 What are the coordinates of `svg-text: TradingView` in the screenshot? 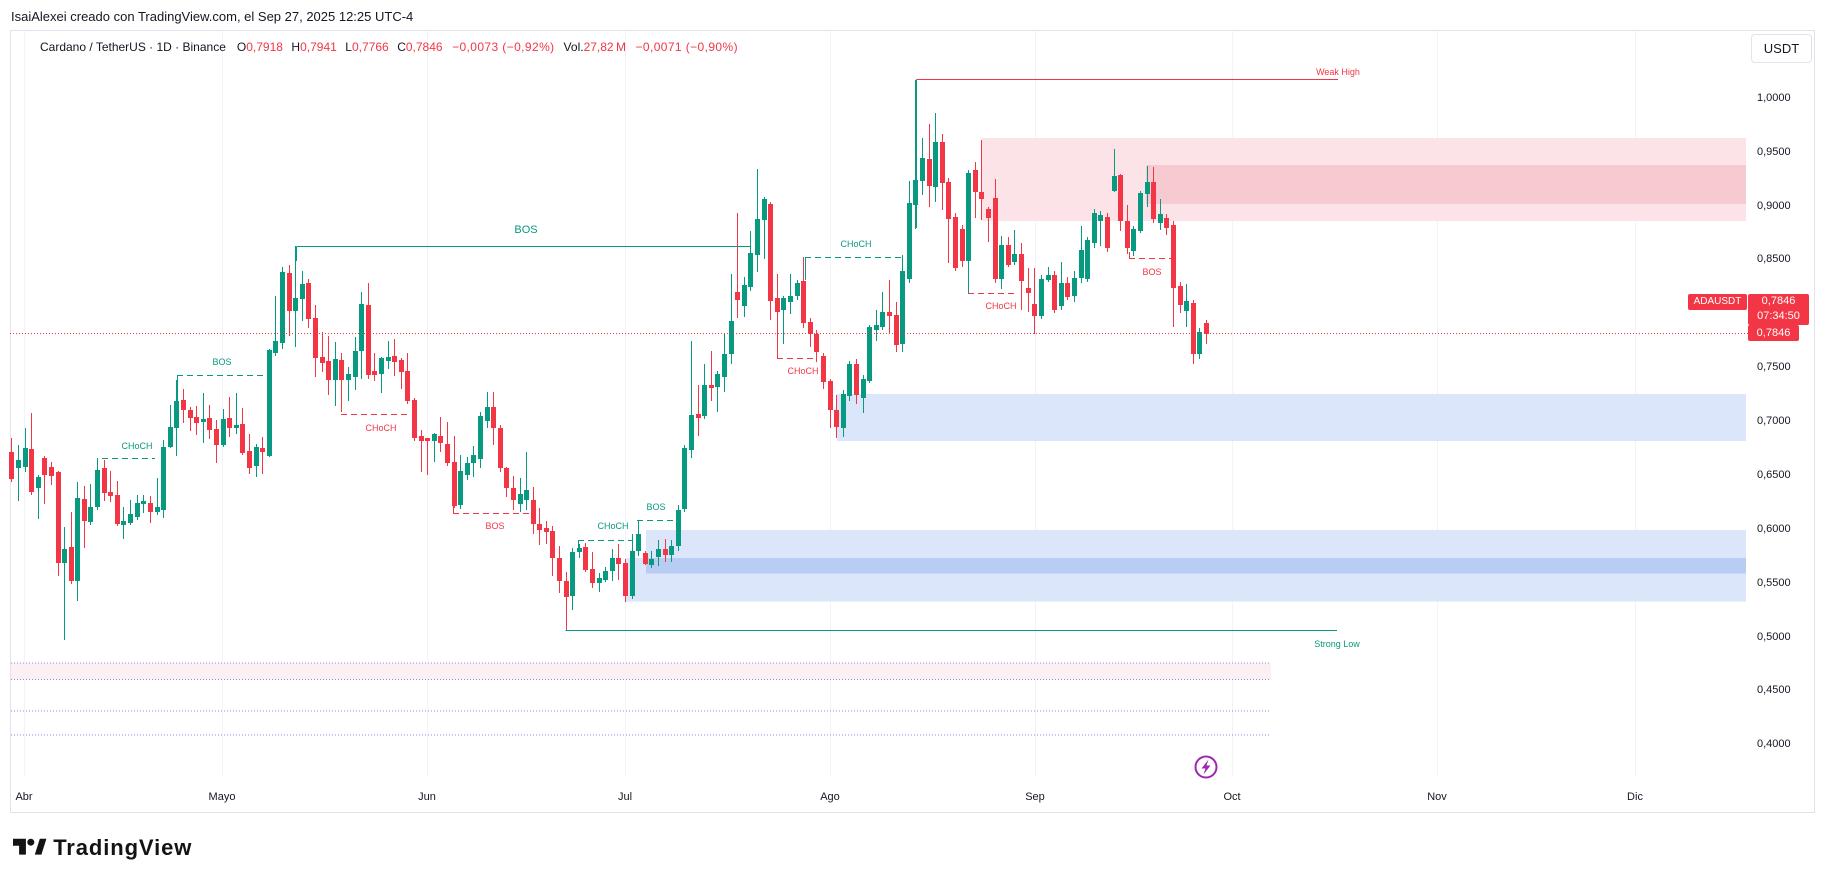 It's located at (122, 848).